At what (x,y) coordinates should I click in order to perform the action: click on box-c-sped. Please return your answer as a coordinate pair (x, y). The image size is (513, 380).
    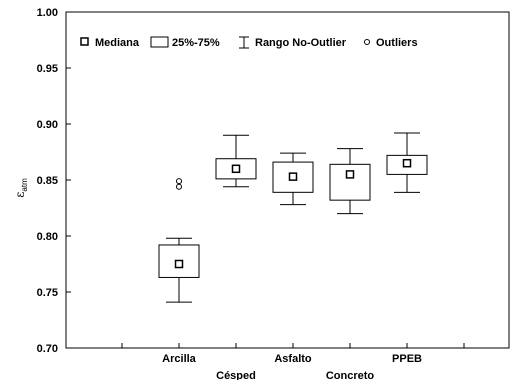
    Looking at the image, I should click on (236, 161).